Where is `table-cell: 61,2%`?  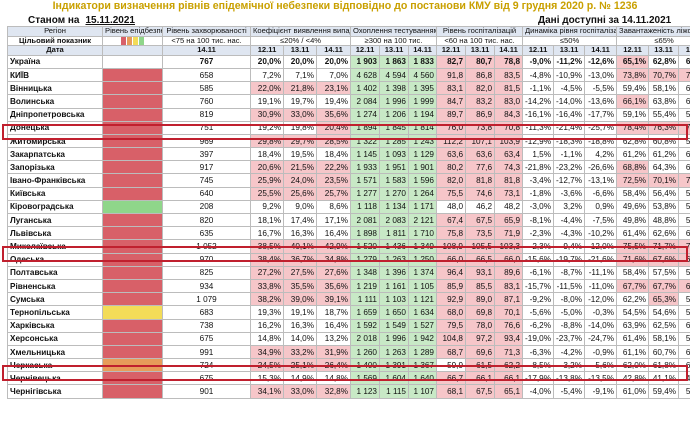 table-cell: 61,2% is located at coordinates (633, 154).